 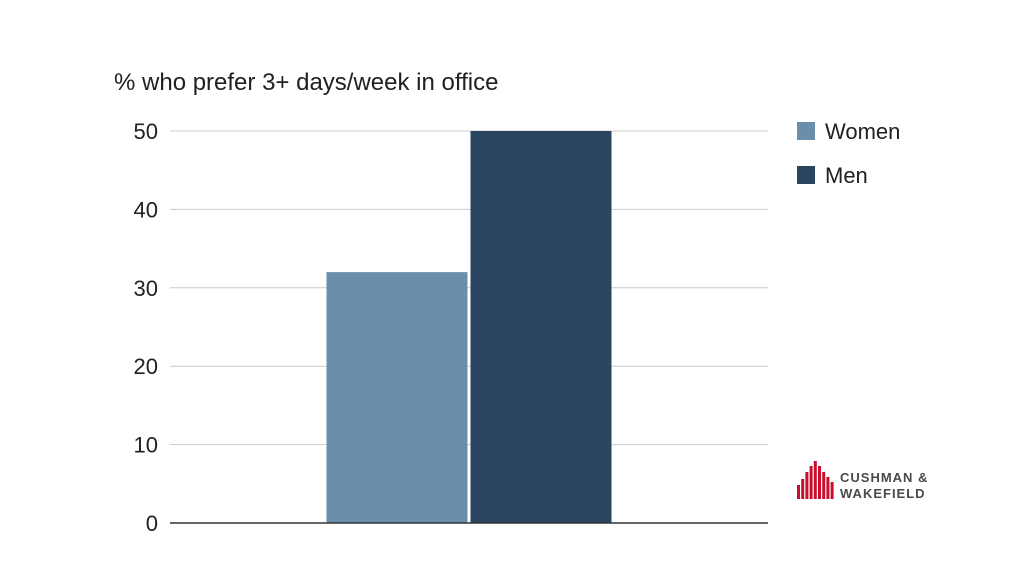 I want to click on logo-text-line2: WAKEFIELD, so click(x=883, y=493).